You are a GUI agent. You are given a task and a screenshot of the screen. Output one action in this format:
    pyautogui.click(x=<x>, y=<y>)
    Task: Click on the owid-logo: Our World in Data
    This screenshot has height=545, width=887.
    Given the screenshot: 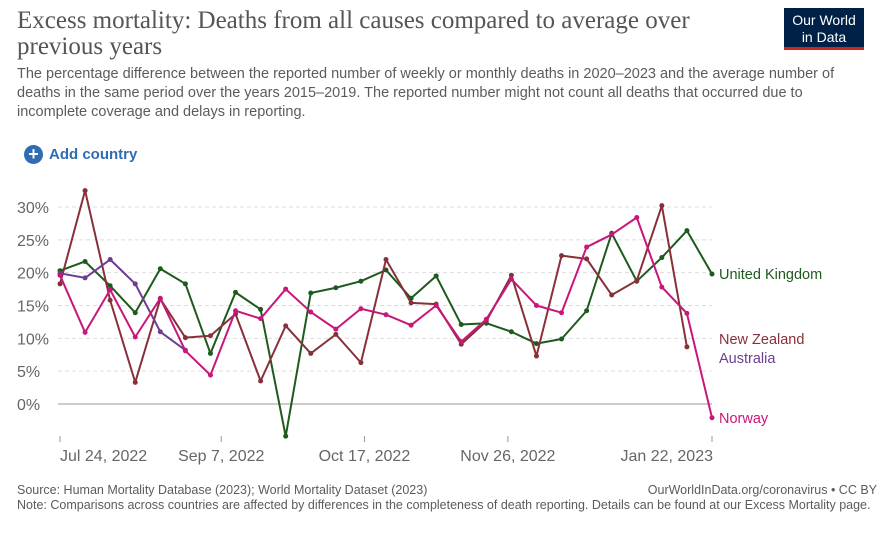 What is the action you would take?
    pyautogui.click(x=824, y=29)
    